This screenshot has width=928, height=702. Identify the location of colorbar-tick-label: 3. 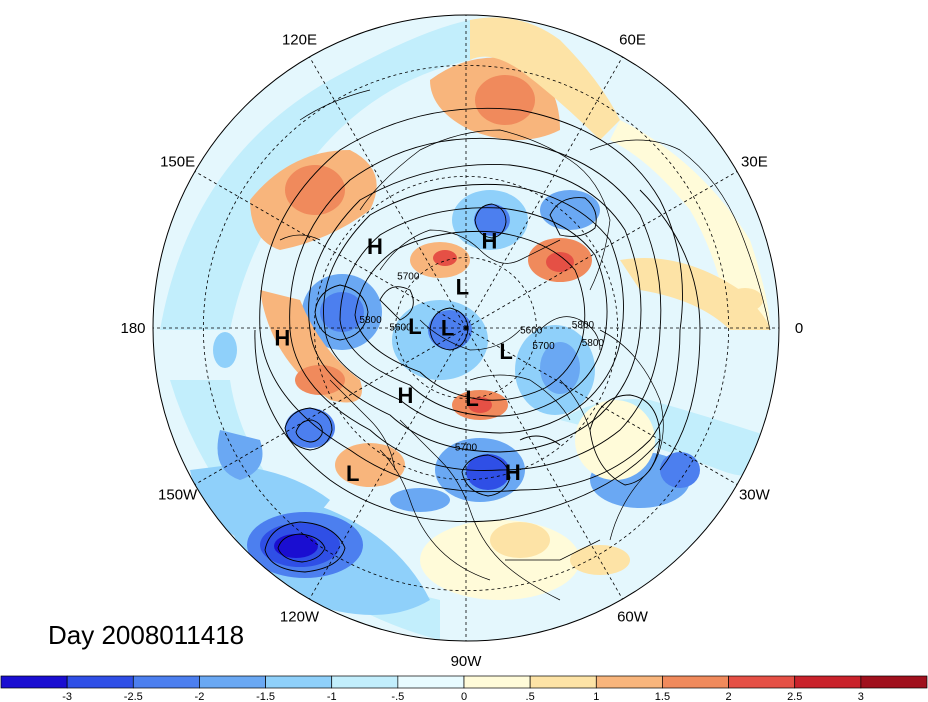
(861, 696).